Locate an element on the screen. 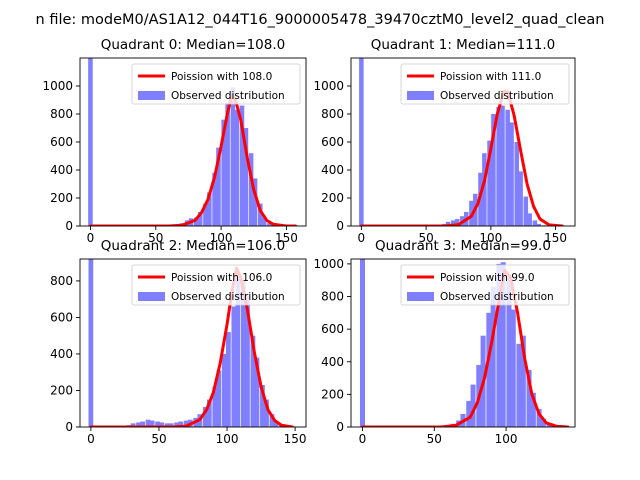  poisson-fit-line is located at coordinates (193, 160).